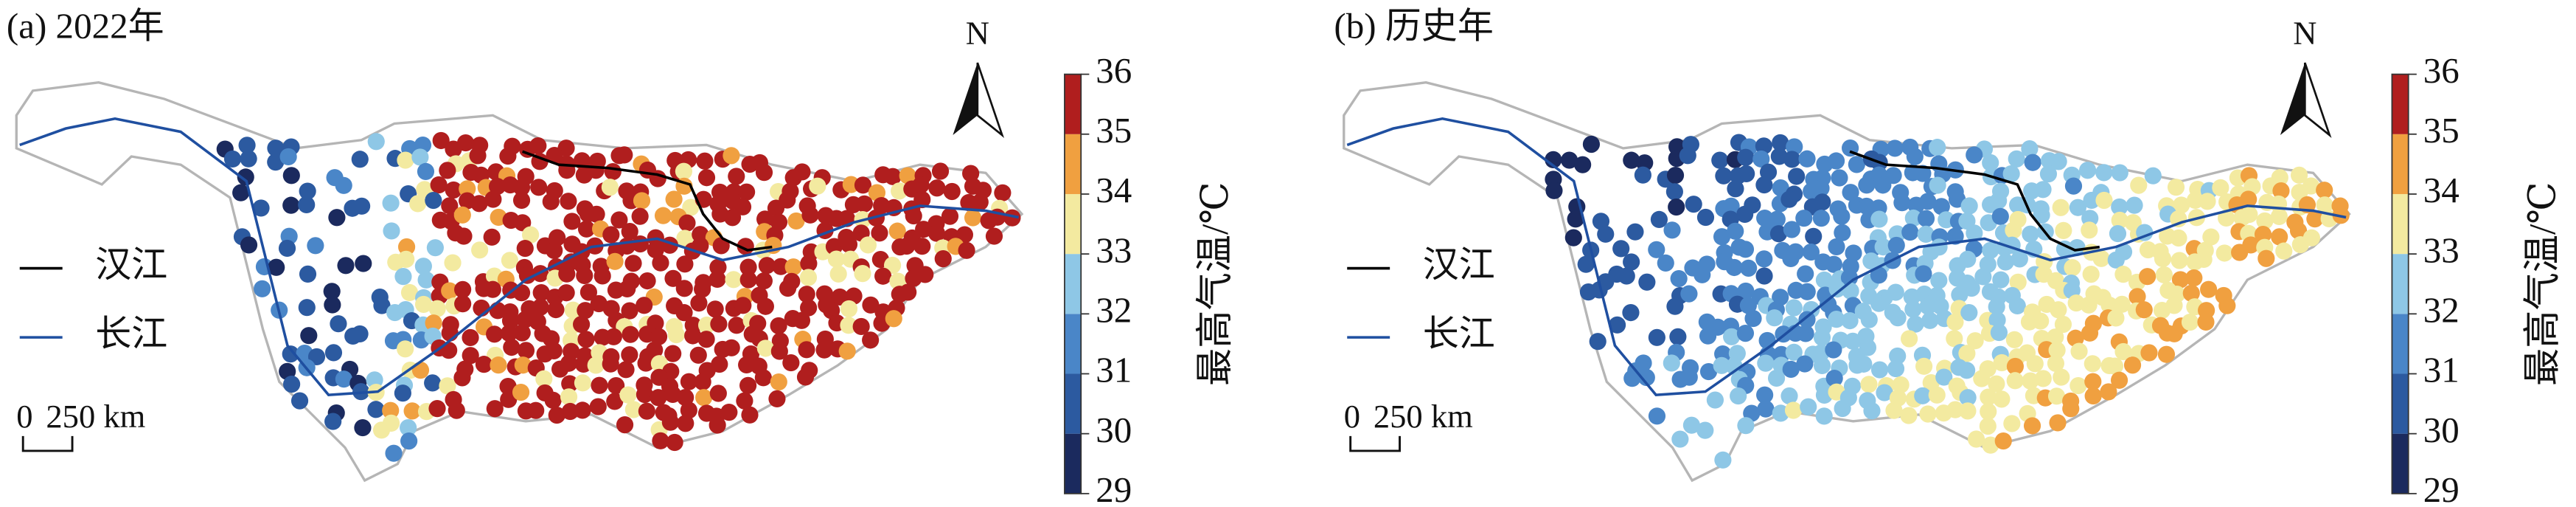 This screenshot has height=507, width=2576. What do you see at coordinates (1352, 417) in the screenshot?
I see `scale-start: 0` at bounding box center [1352, 417].